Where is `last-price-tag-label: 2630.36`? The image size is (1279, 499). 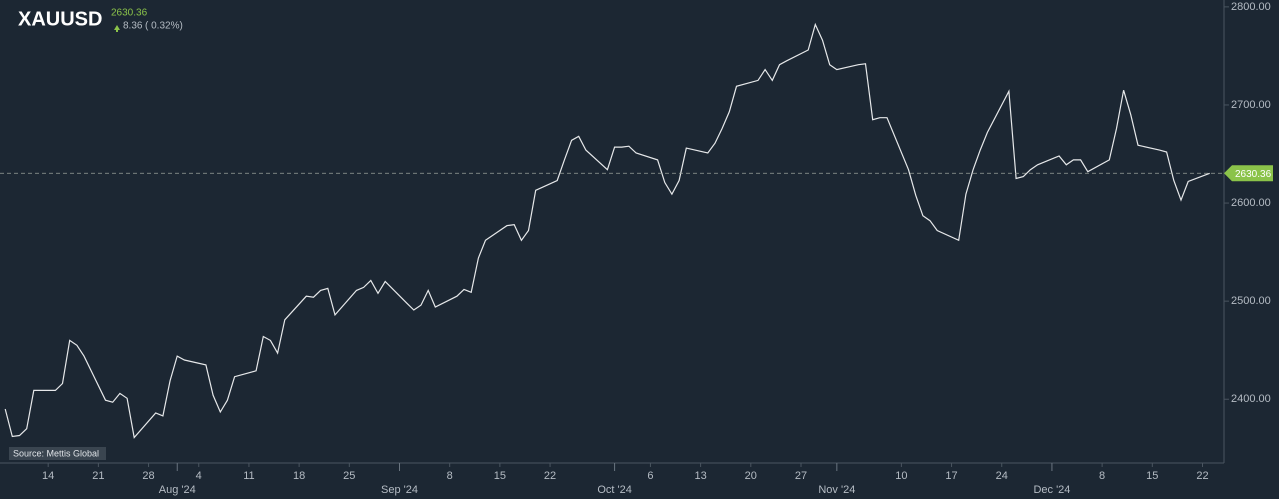 last-price-tag-label: 2630.36 is located at coordinates (1253, 174).